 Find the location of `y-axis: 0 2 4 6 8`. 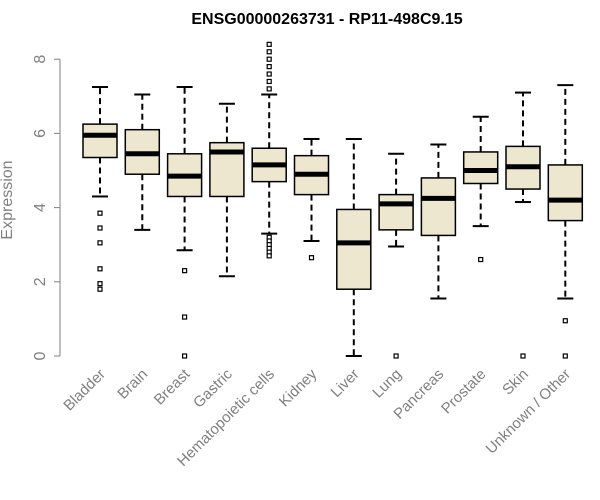

y-axis: 0 2 4 6 8 is located at coordinates (46, 207).